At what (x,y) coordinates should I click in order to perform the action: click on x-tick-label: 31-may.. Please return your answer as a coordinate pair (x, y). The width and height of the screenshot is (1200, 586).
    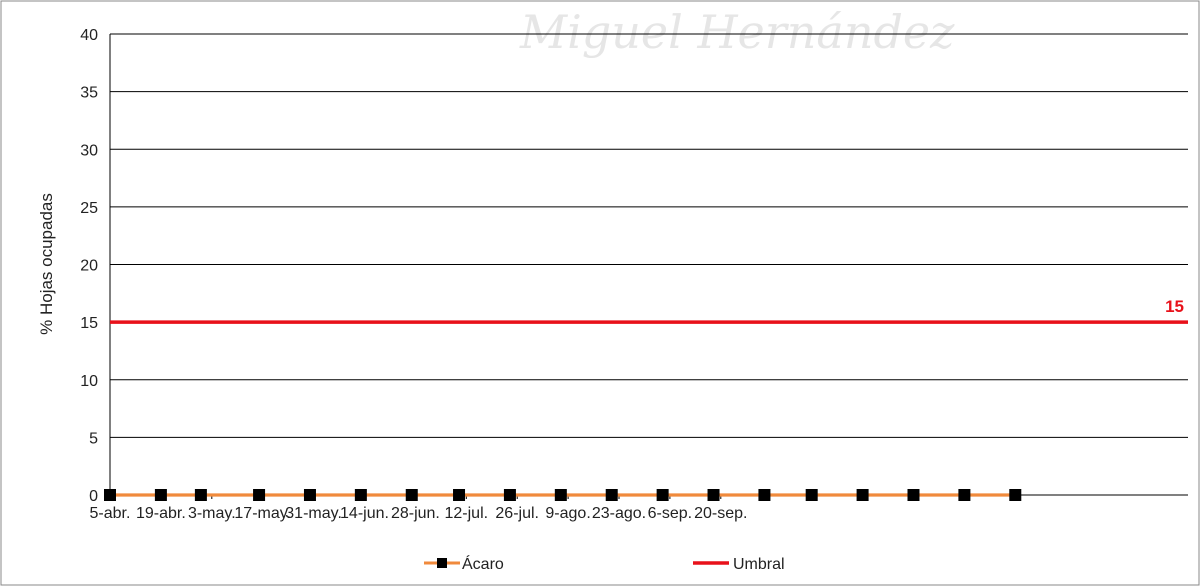
    Looking at the image, I should click on (313, 513).